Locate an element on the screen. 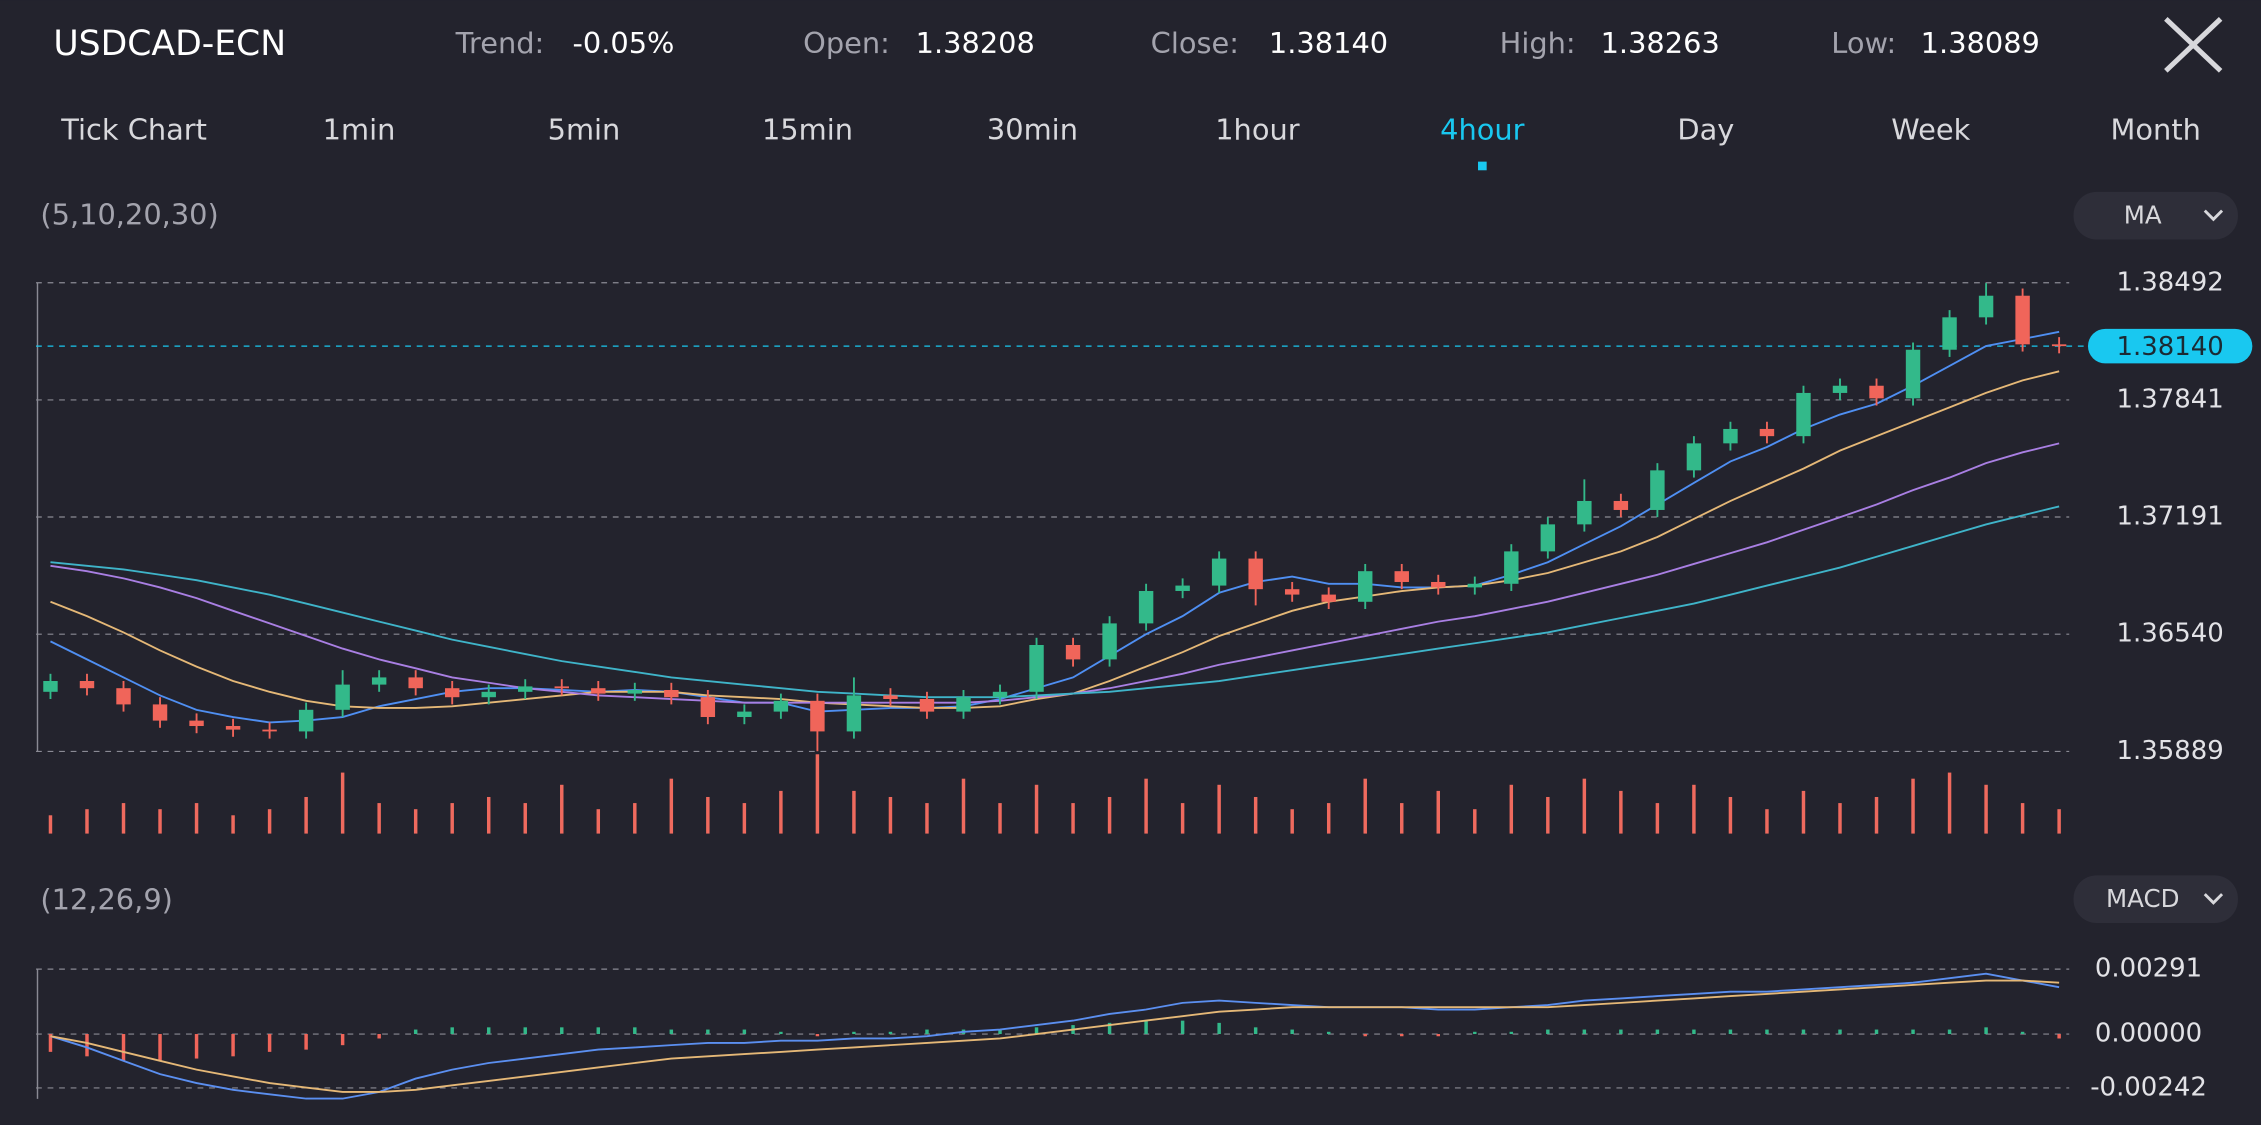 The image size is (2261, 1125). stat-value: 1.38263 is located at coordinates (1660, 43).